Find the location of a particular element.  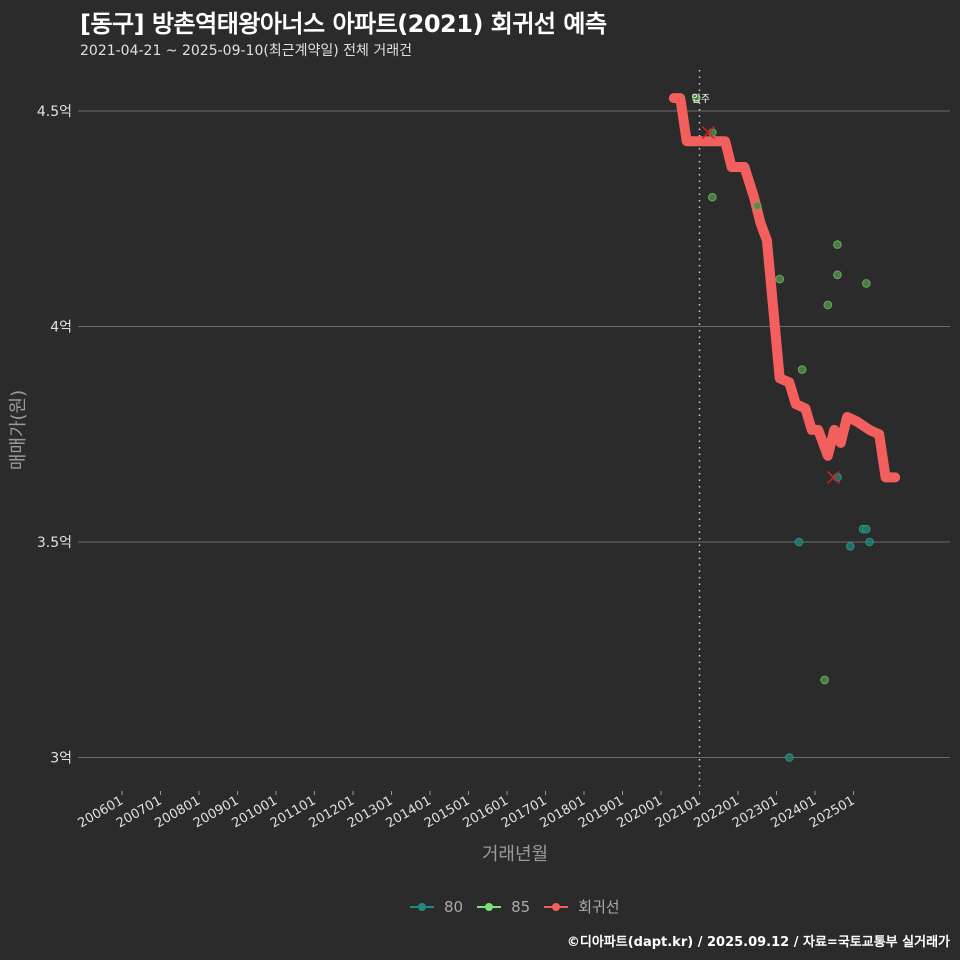

legend-regression-key-icon is located at coordinates (556, 907).